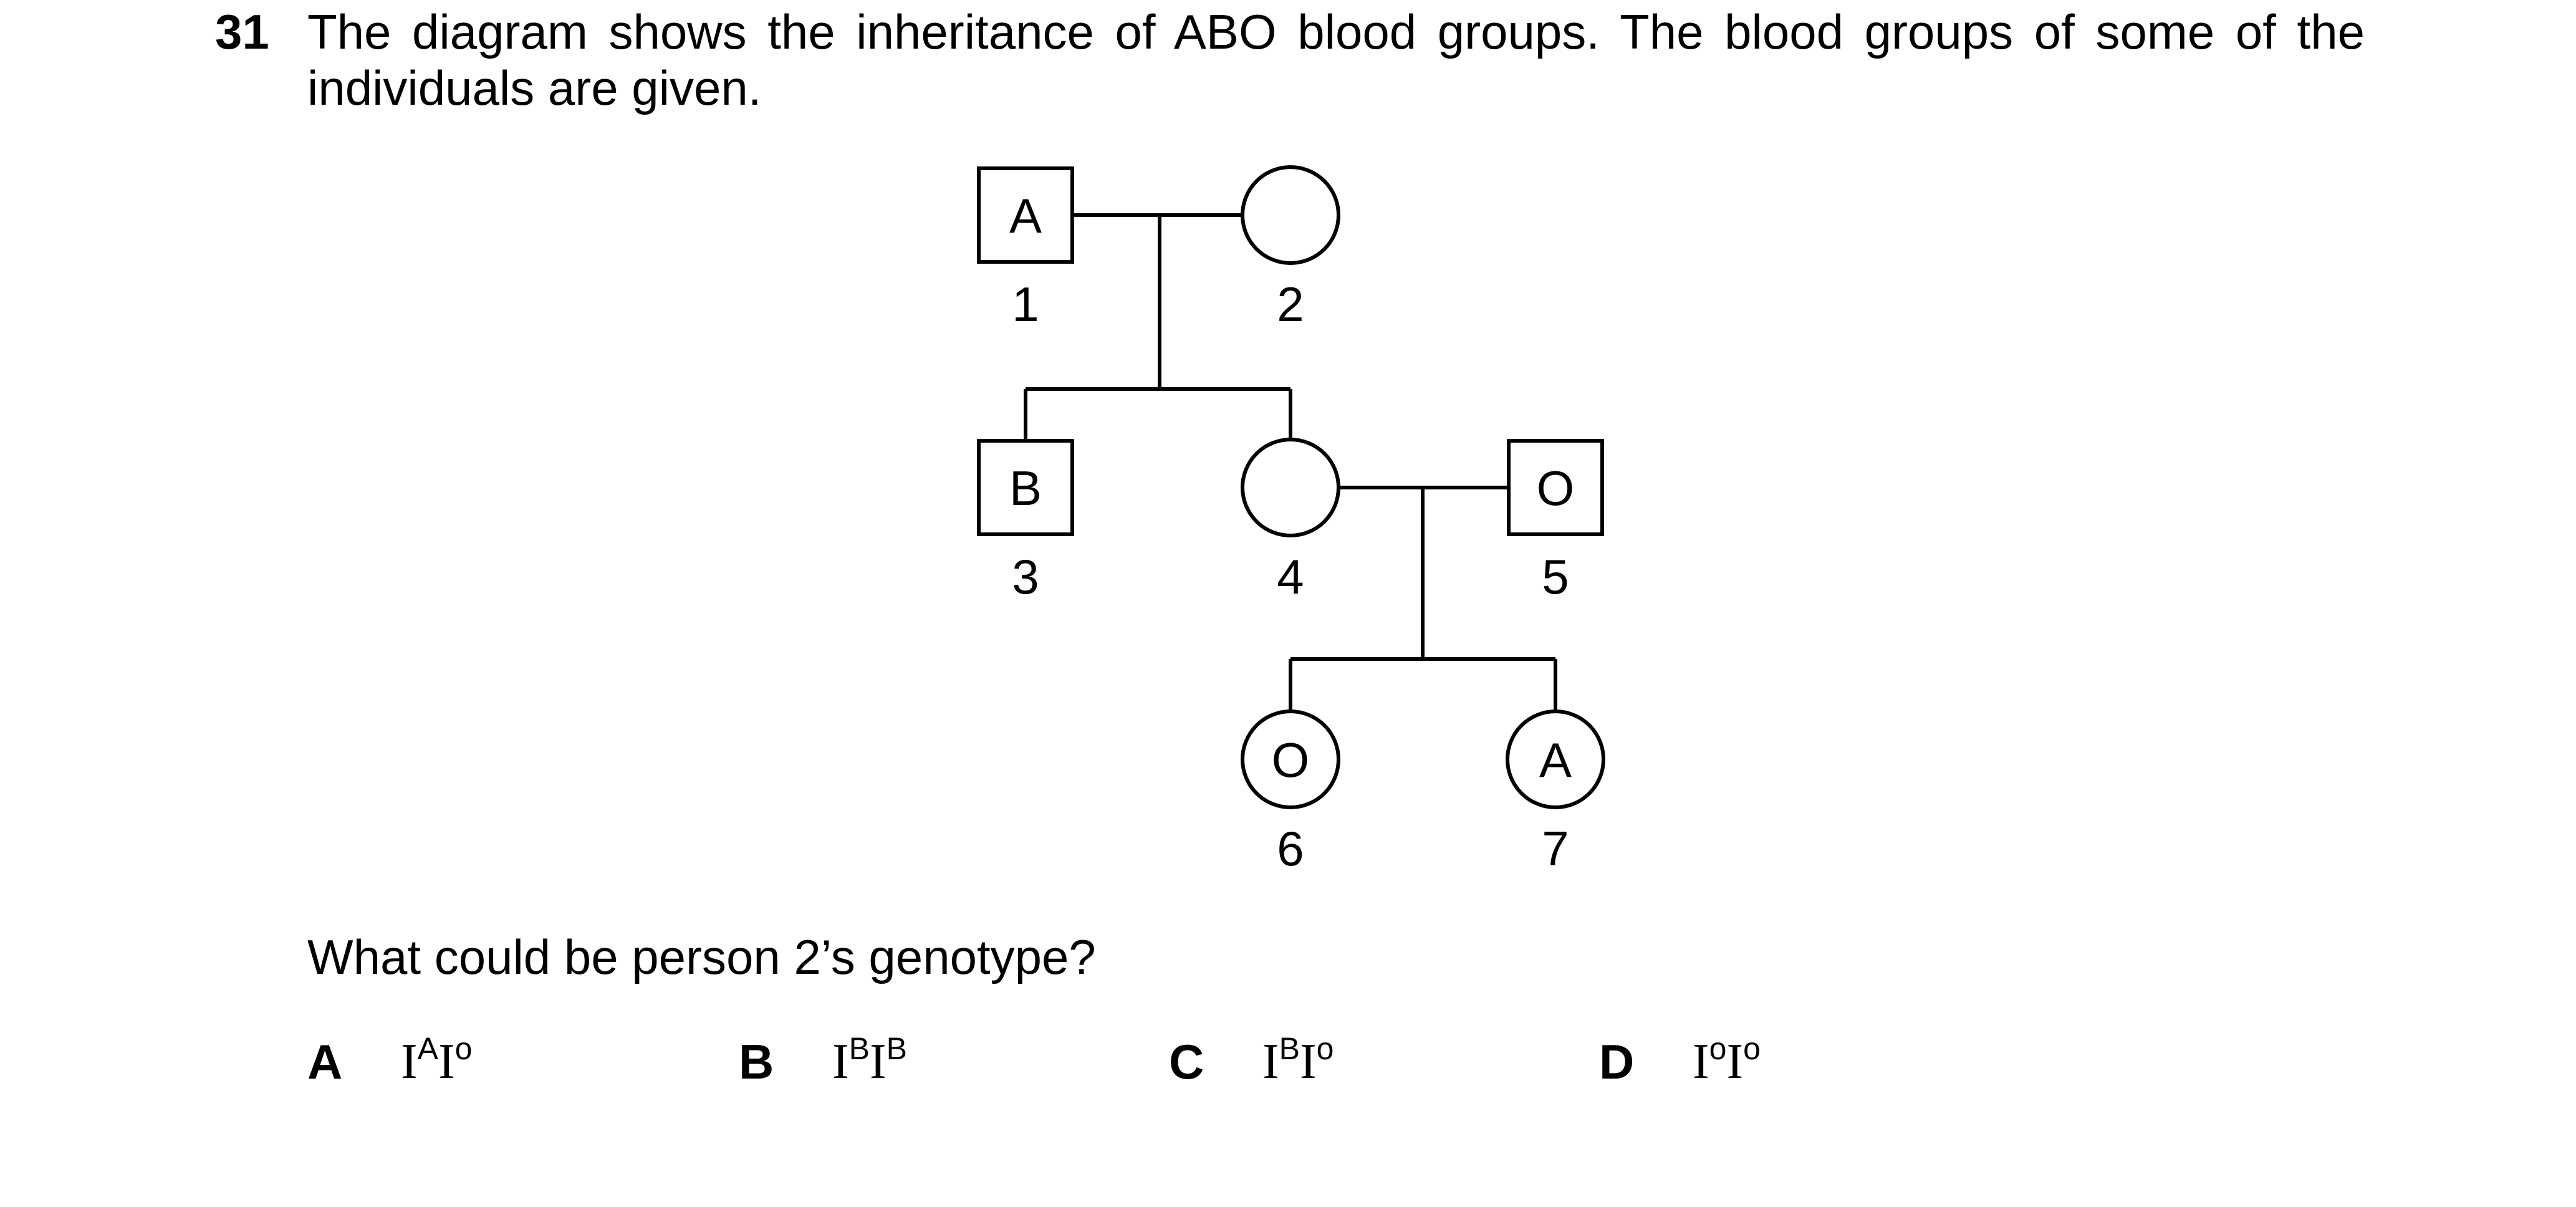  I want to click on option-genotype: IBIB, so click(869, 1061).